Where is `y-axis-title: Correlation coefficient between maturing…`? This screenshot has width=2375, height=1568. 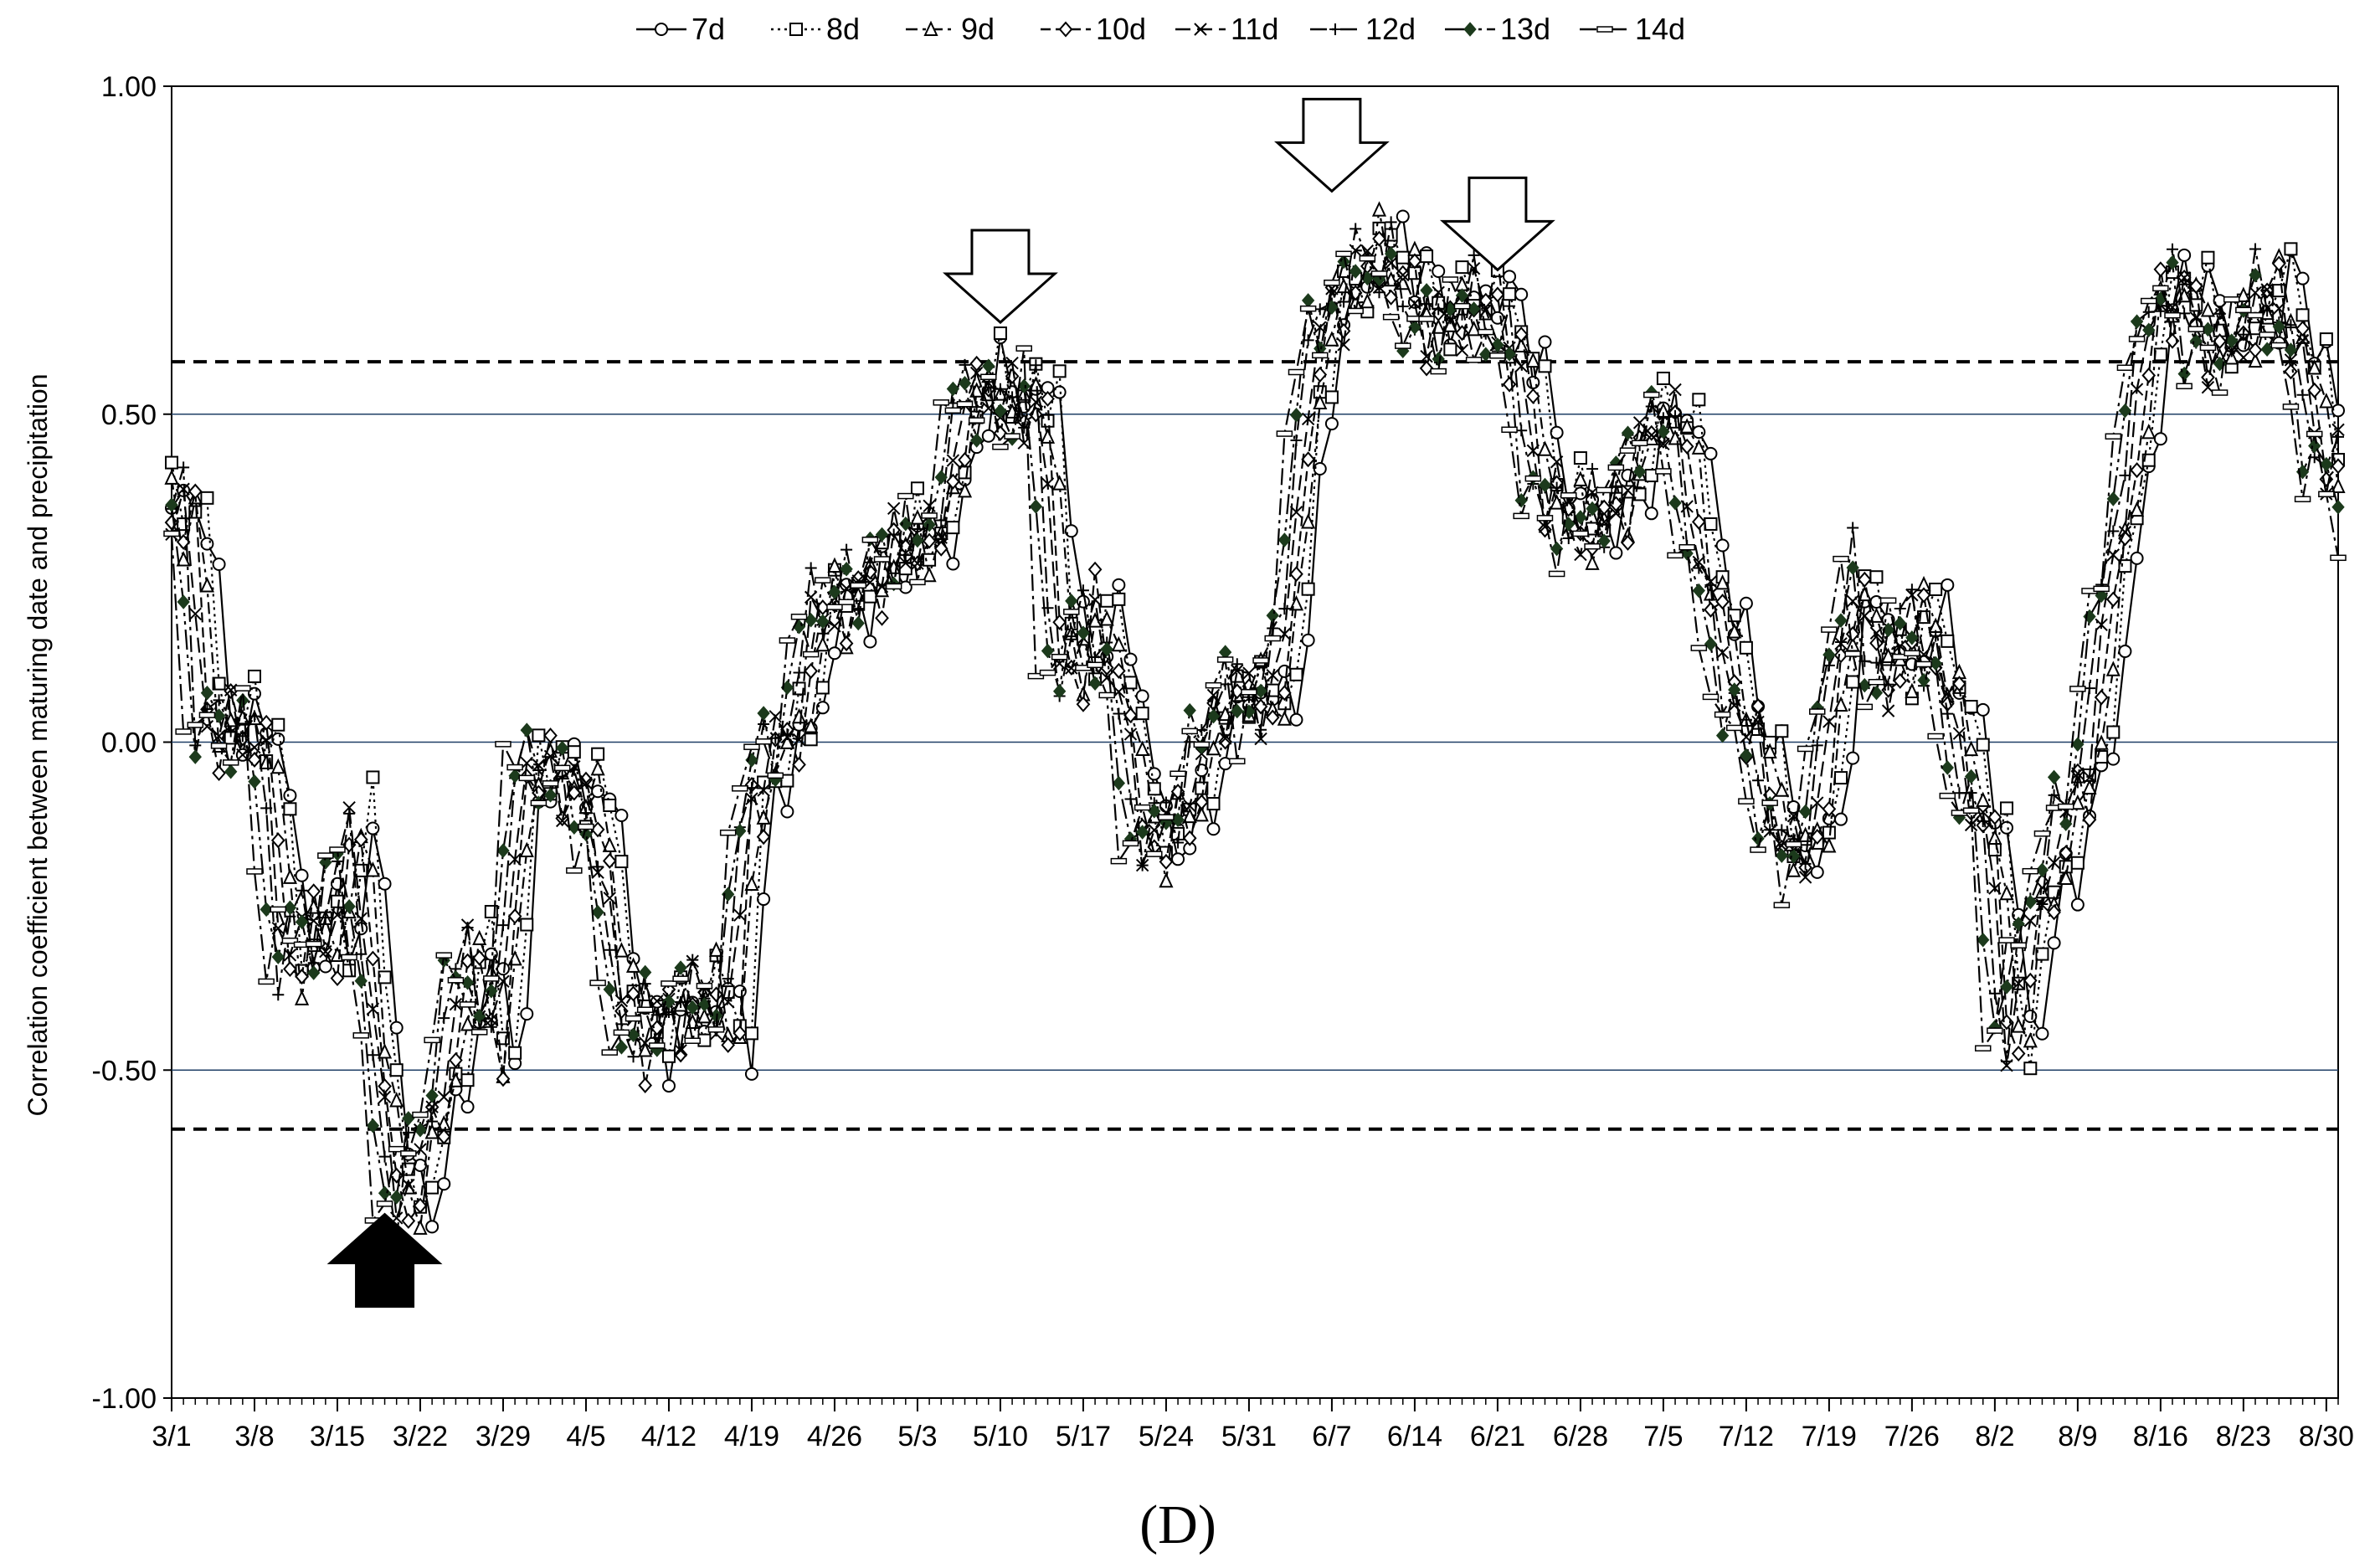 y-axis-title: Correlation coefficient between maturing… is located at coordinates (38, 744).